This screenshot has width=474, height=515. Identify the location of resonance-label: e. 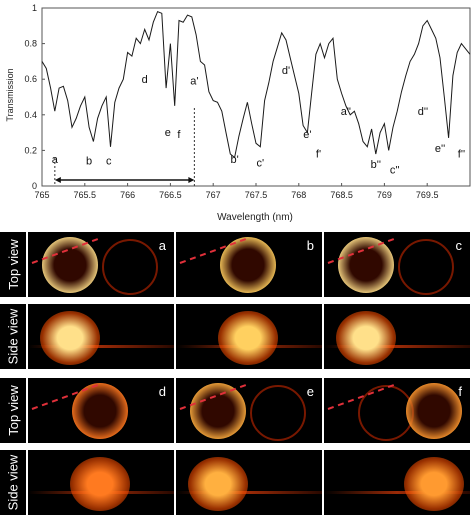
(168, 133).